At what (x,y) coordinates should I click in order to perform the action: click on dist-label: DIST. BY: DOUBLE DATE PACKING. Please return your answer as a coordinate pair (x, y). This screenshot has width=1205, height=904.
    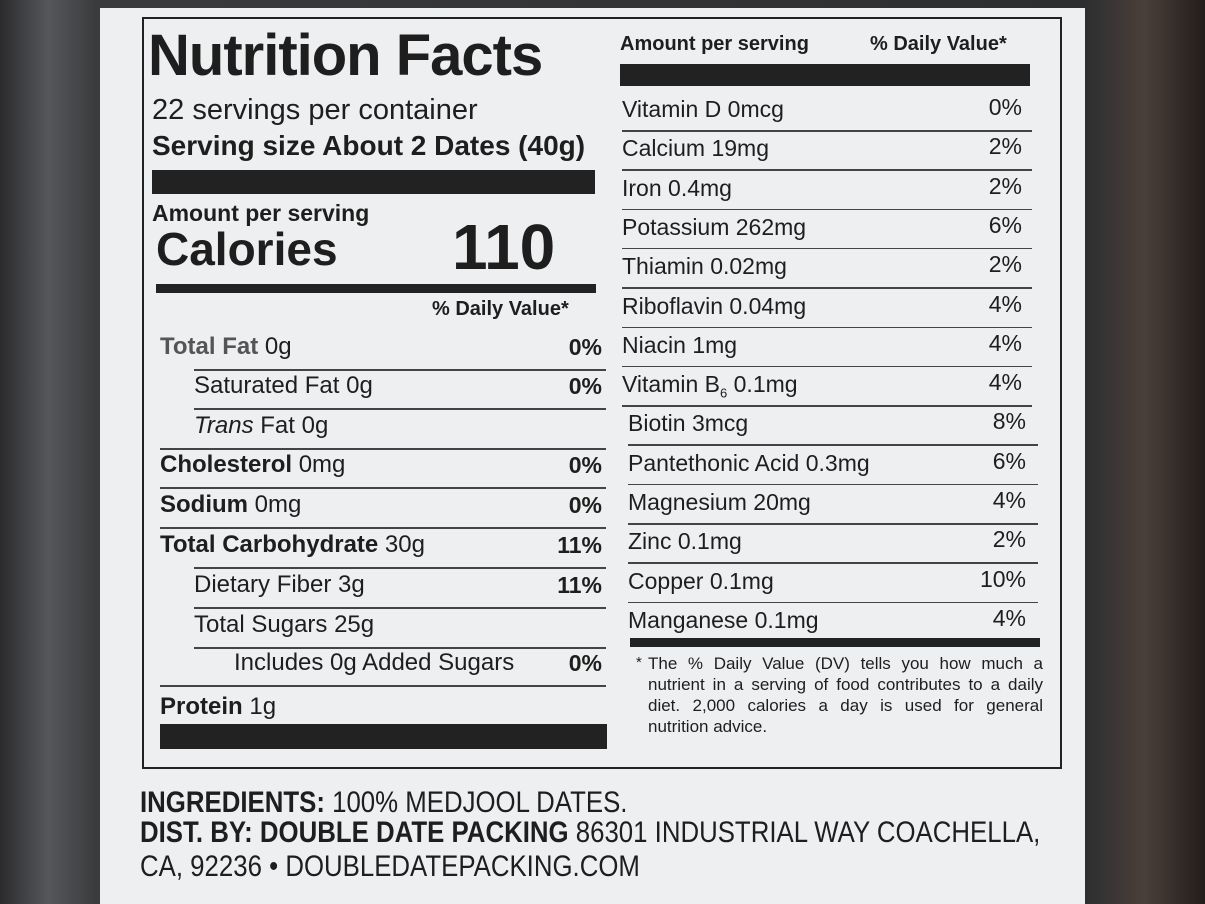
    Looking at the image, I should click on (354, 832).